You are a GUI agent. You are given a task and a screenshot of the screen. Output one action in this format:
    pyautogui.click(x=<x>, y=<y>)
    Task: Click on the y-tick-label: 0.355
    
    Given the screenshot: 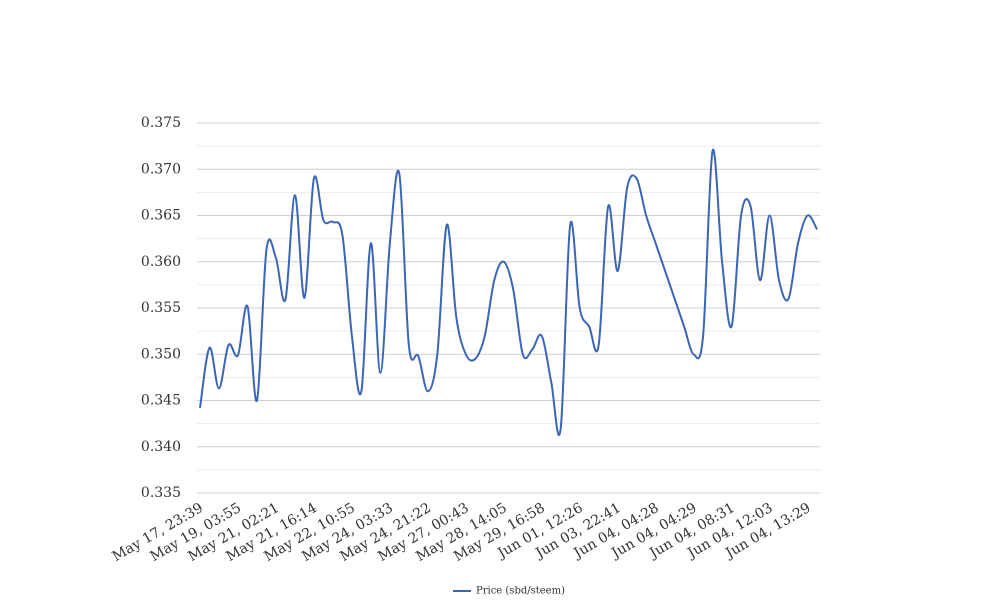 What is the action you would take?
    pyautogui.click(x=161, y=308)
    